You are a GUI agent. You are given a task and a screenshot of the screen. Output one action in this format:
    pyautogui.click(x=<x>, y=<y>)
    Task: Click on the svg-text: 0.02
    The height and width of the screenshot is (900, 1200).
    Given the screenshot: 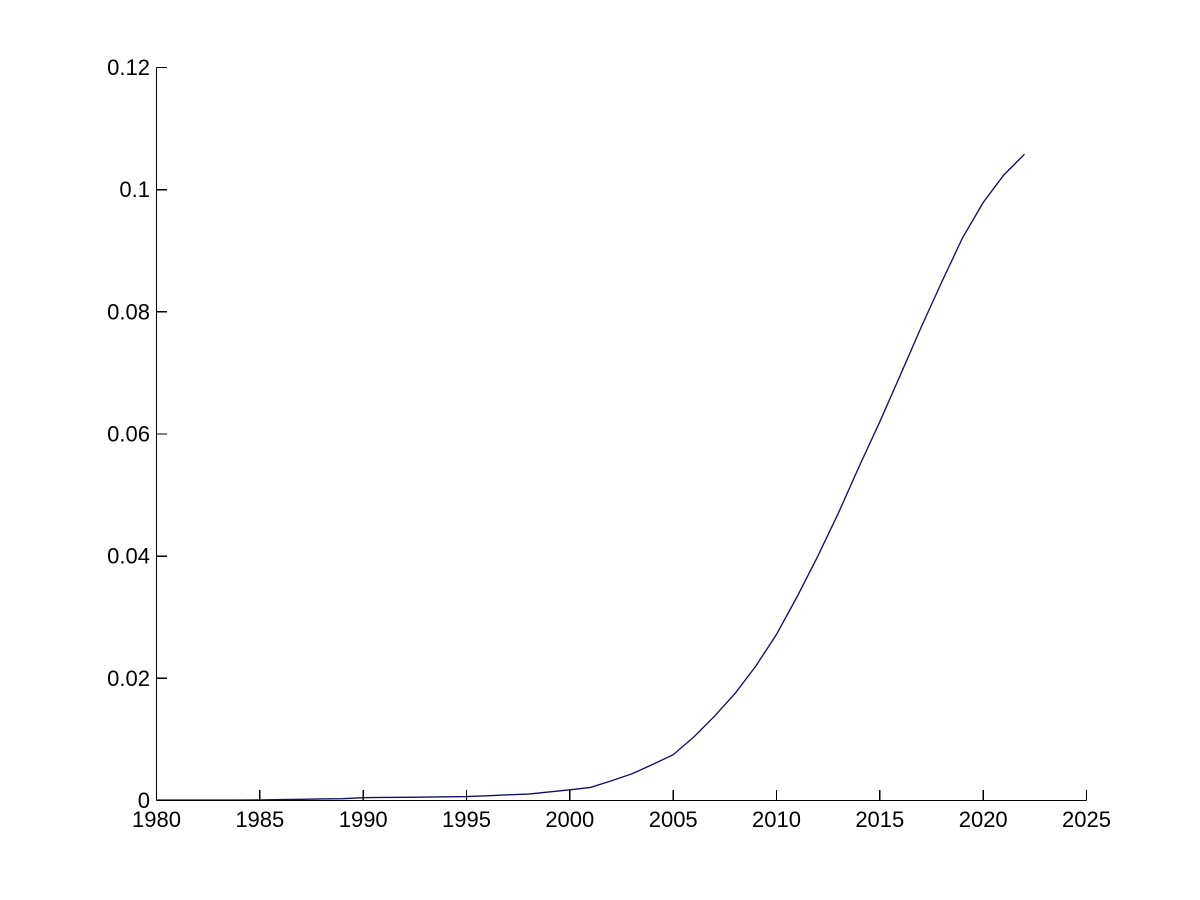 What is the action you would take?
    pyautogui.click(x=128, y=678)
    